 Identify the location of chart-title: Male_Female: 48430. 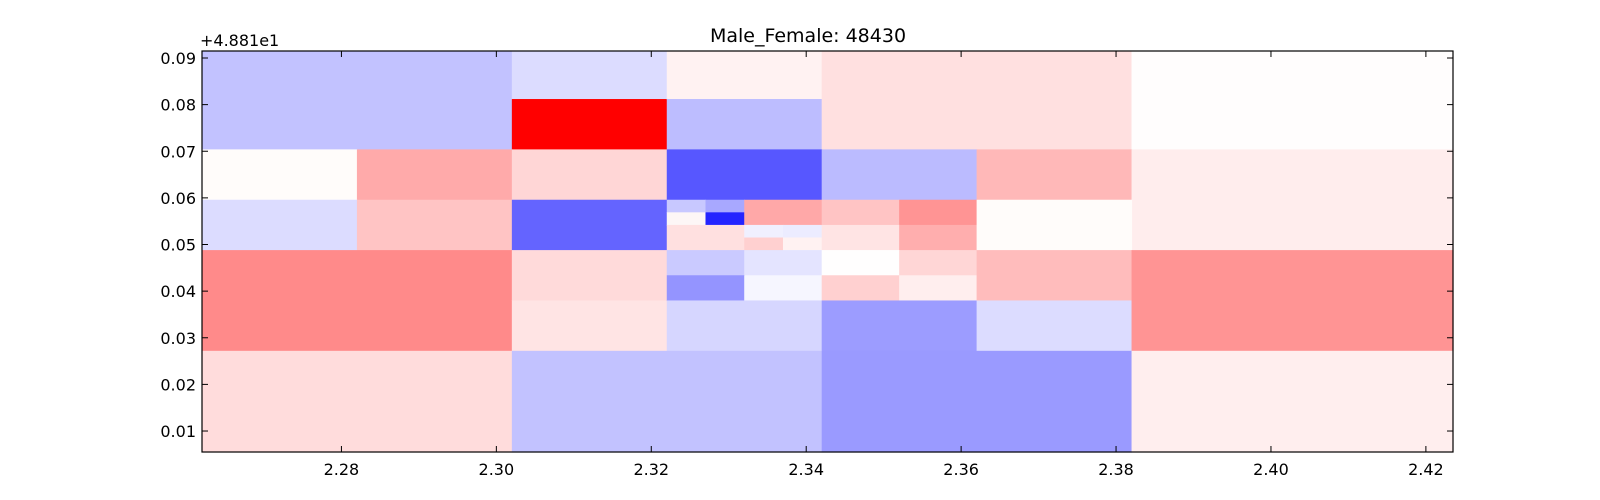
(808, 36).